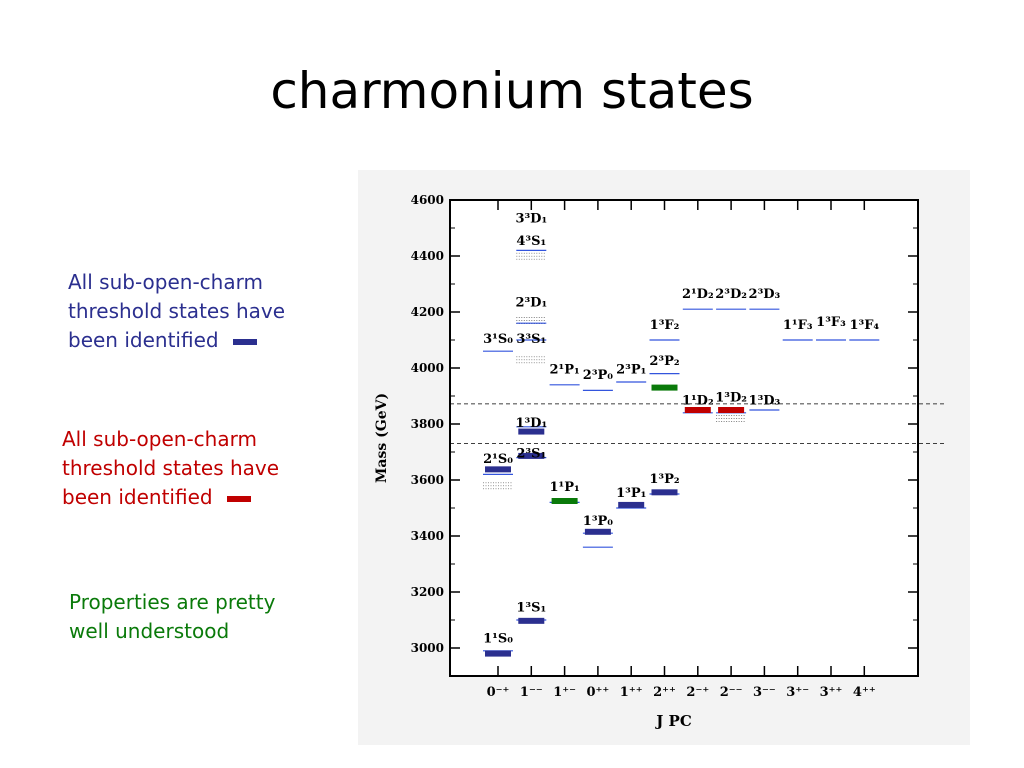  Describe the element at coordinates (765, 400) in the screenshot. I see `state-label: 1³D₃` at that location.